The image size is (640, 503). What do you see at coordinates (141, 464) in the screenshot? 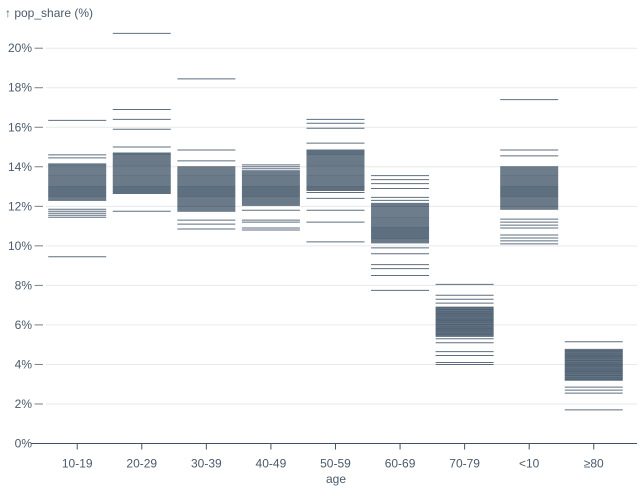
I see `x-tick-label: 20-29` at bounding box center [141, 464].